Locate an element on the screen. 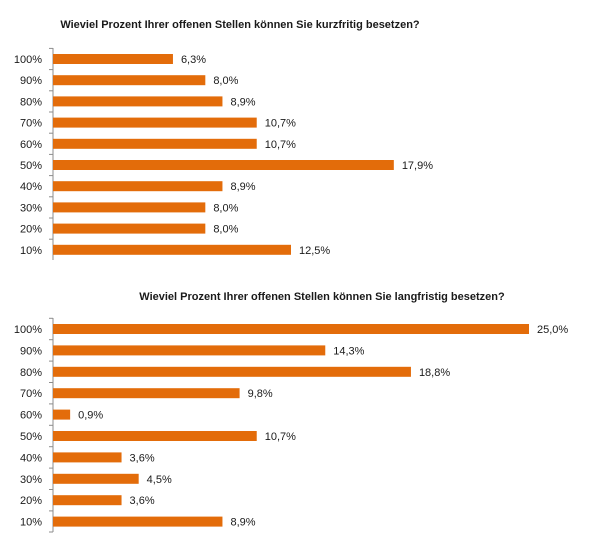 The height and width of the screenshot is (544, 600). data-label: 17,9% is located at coordinates (417, 166).